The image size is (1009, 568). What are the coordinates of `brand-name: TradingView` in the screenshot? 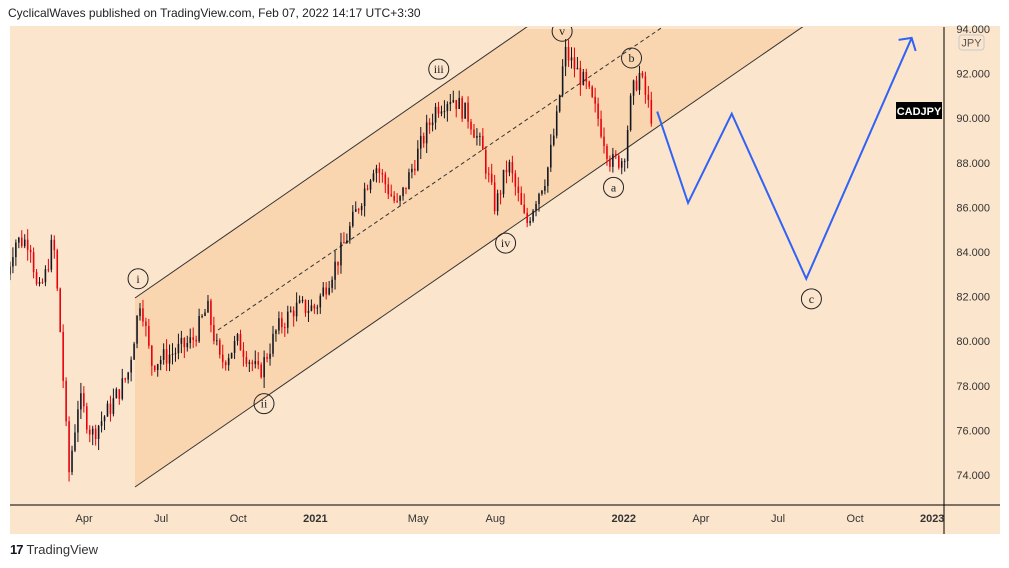 It's located at (62, 549).